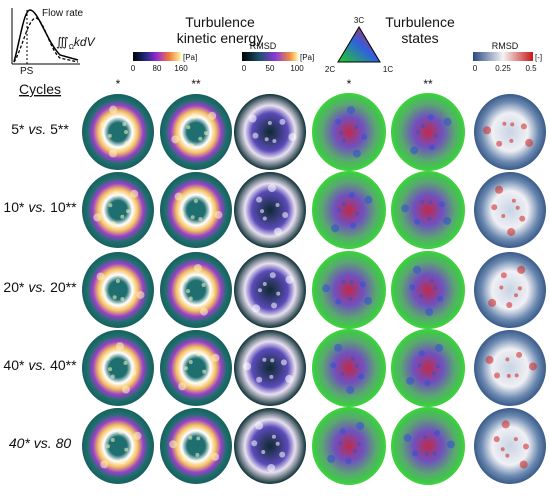 The image size is (550, 499). Describe the element at coordinates (14, 365) in the screenshot. I see `row-left: 40*` at that location.